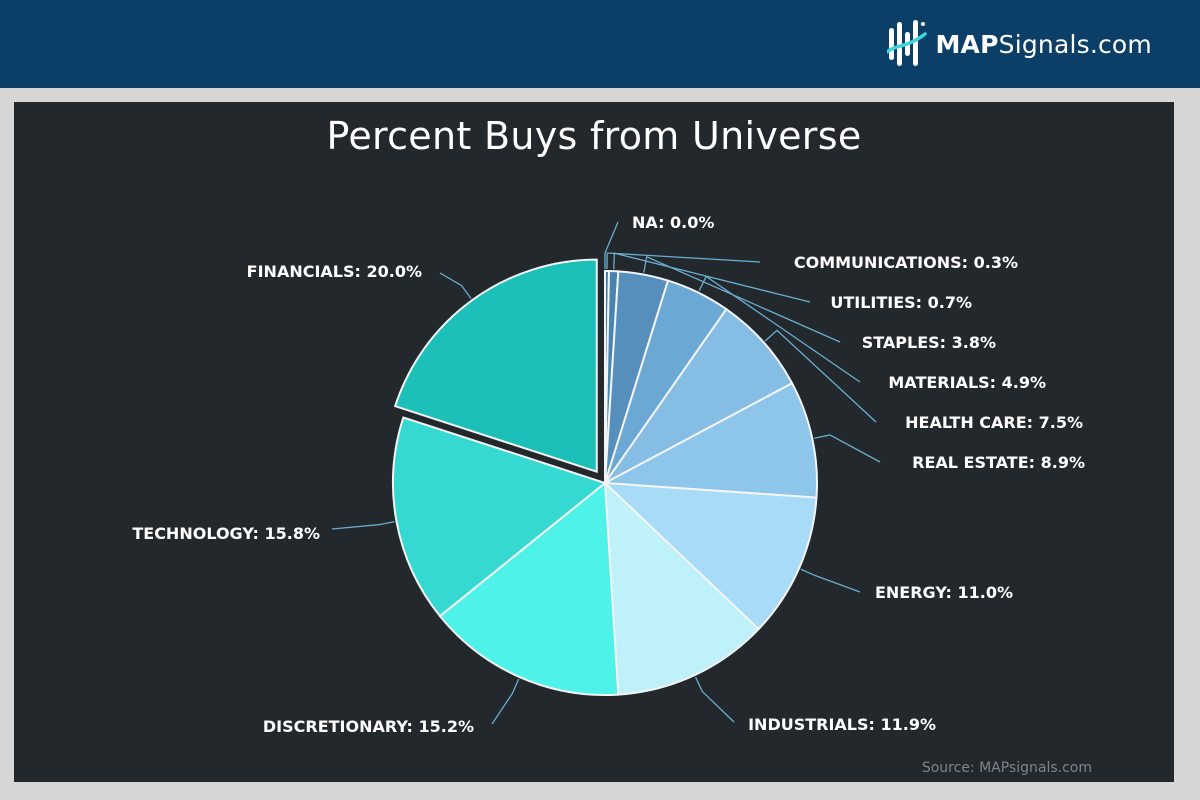 Image resolution: width=1200 pixels, height=800 pixels. What do you see at coordinates (901, 302) in the screenshot?
I see `slice-label-utilities: UTILITIES: 0.7%` at bounding box center [901, 302].